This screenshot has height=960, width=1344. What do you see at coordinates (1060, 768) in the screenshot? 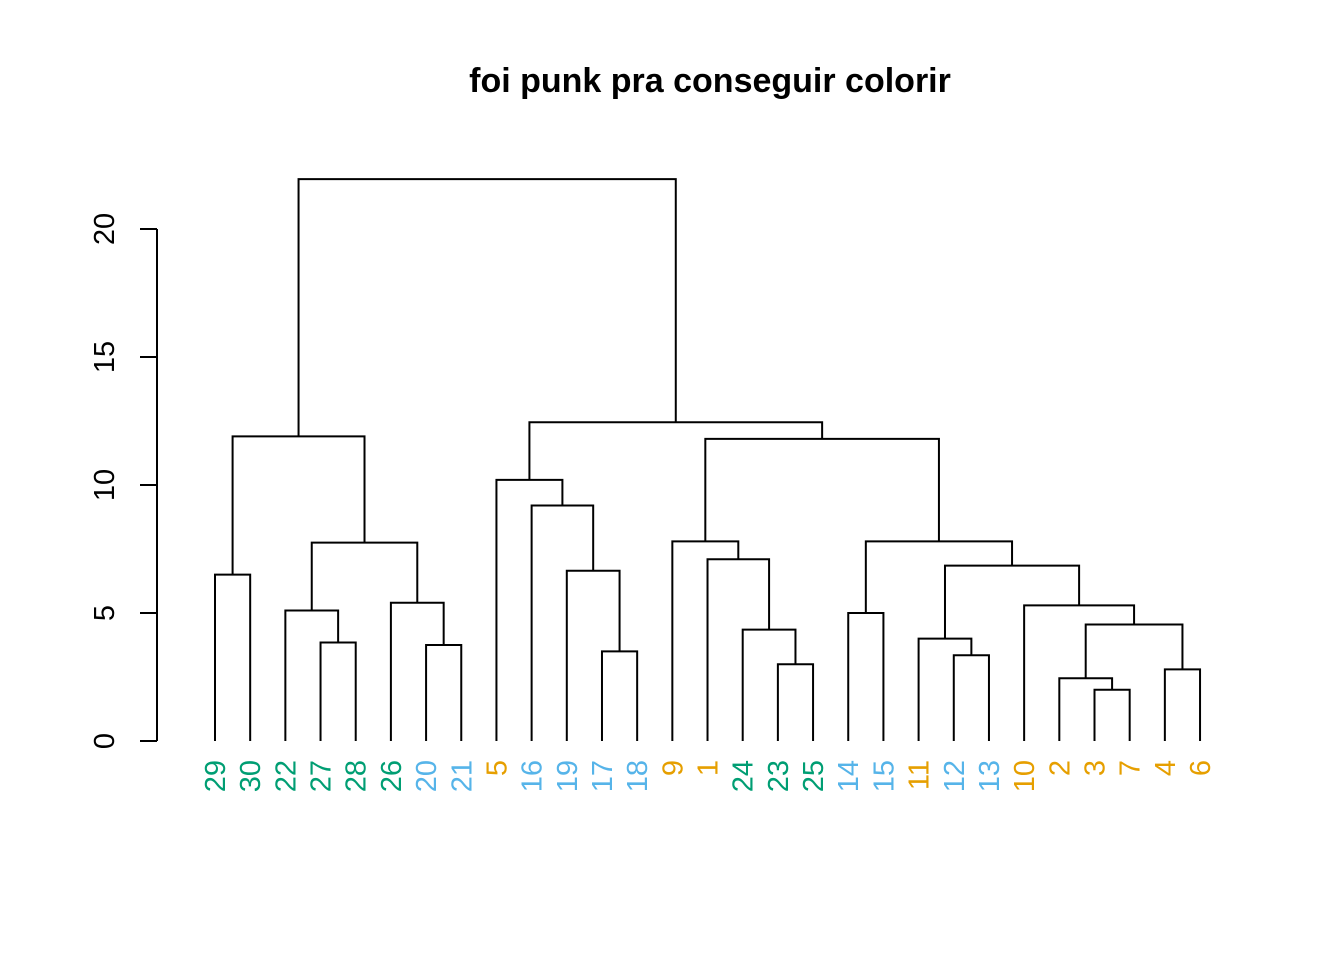
I see `leaf-label: 2` at bounding box center [1060, 768].